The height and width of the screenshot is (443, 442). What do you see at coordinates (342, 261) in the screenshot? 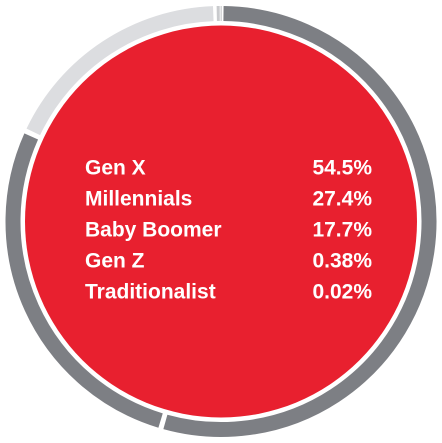
I see `value-label: 0.38%` at bounding box center [342, 261].